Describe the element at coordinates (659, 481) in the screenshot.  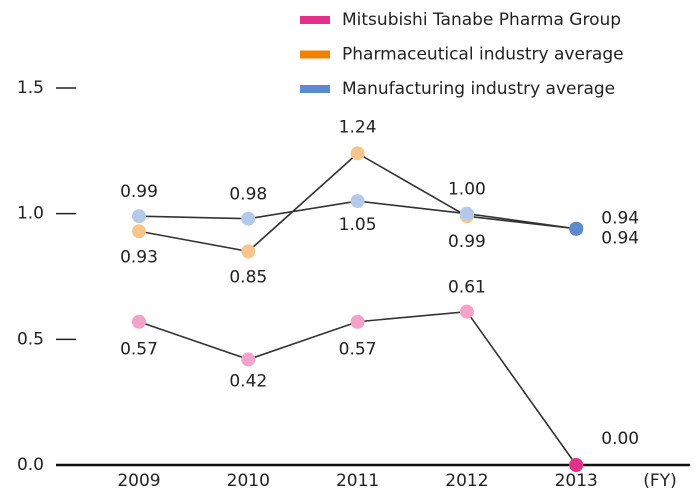
I see `x-axis-label: (FY)` at that location.